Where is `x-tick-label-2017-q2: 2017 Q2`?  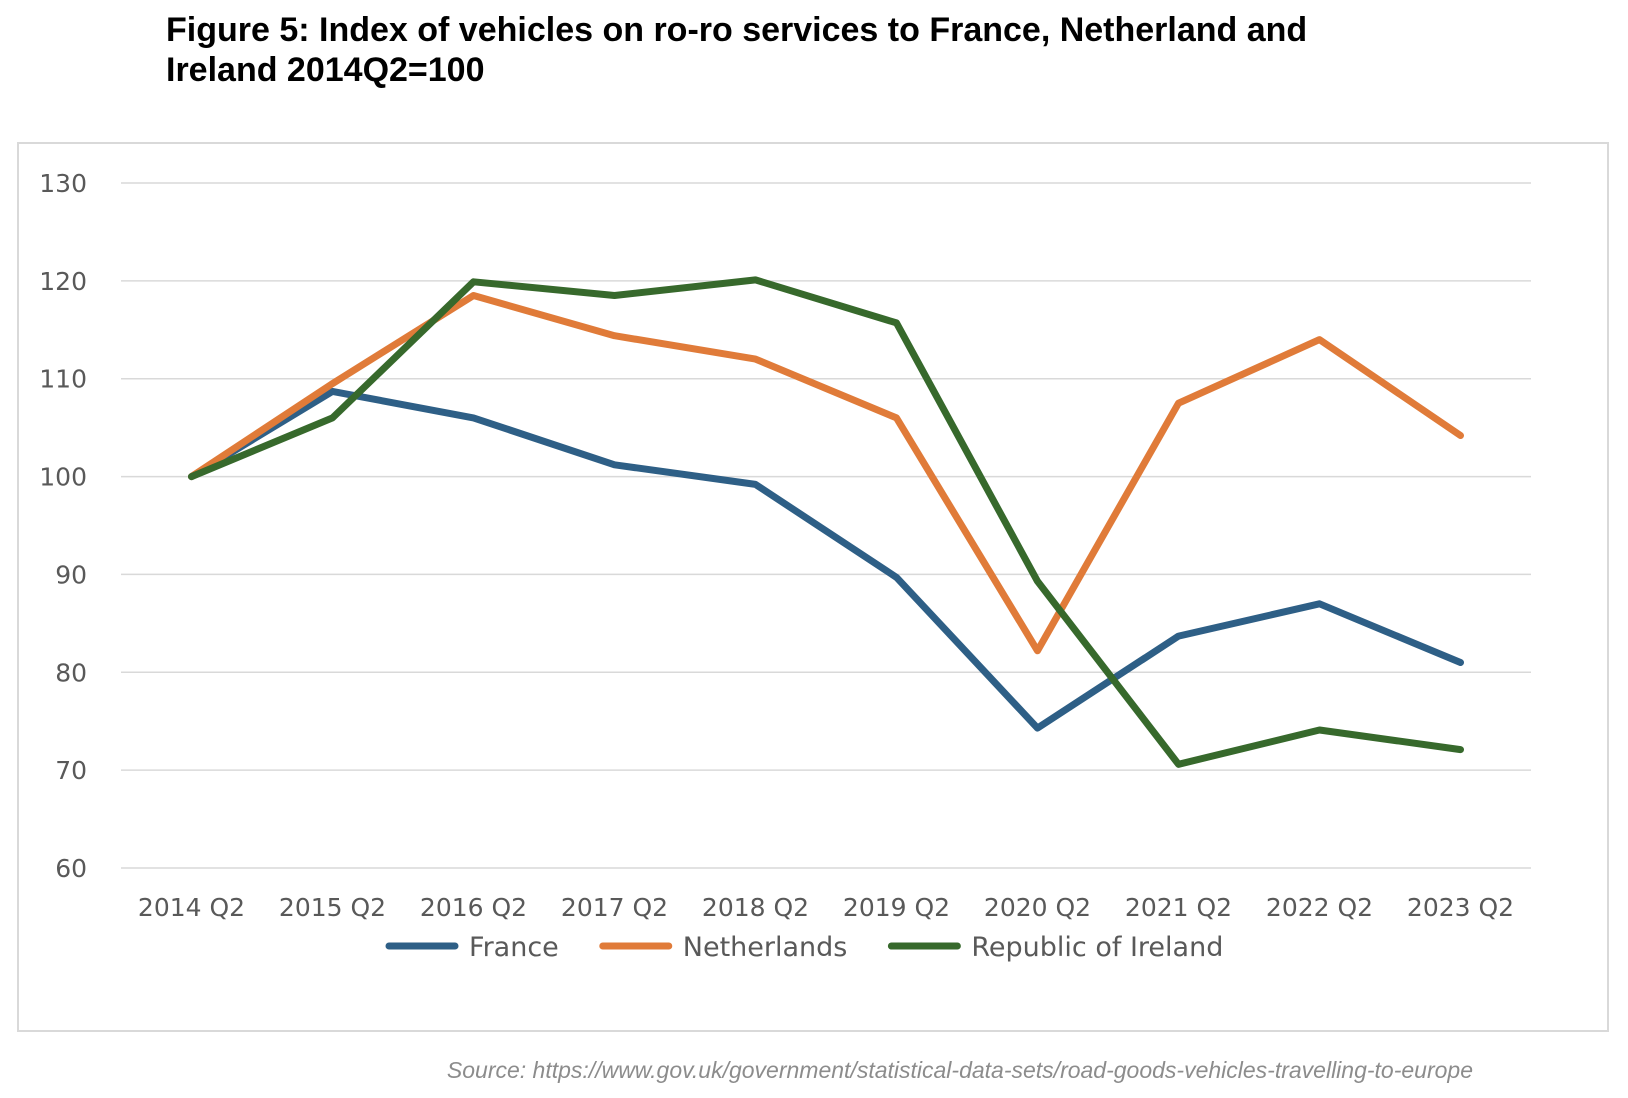
x-tick-label-2017-q2: 2017 Q2 is located at coordinates (614, 907).